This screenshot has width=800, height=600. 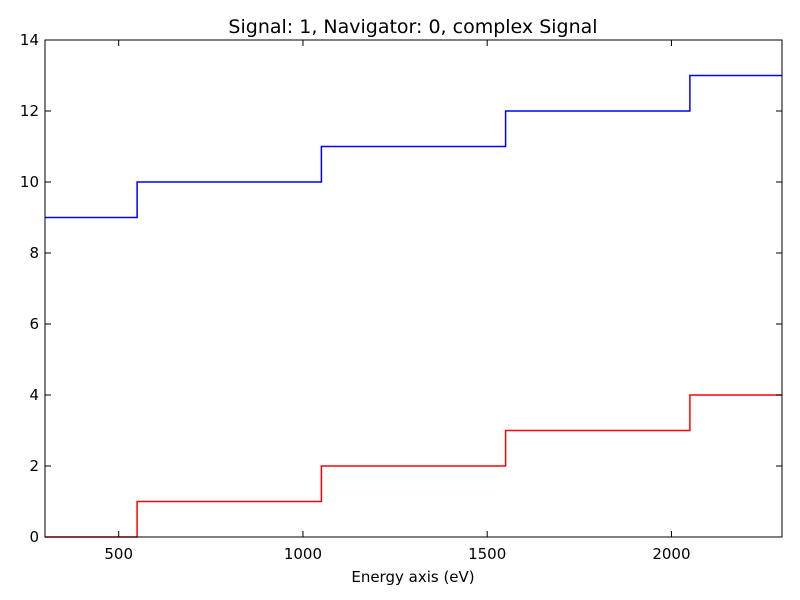 I want to click on x-axis-label: Energy axis (eV), so click(x=412, y=577).